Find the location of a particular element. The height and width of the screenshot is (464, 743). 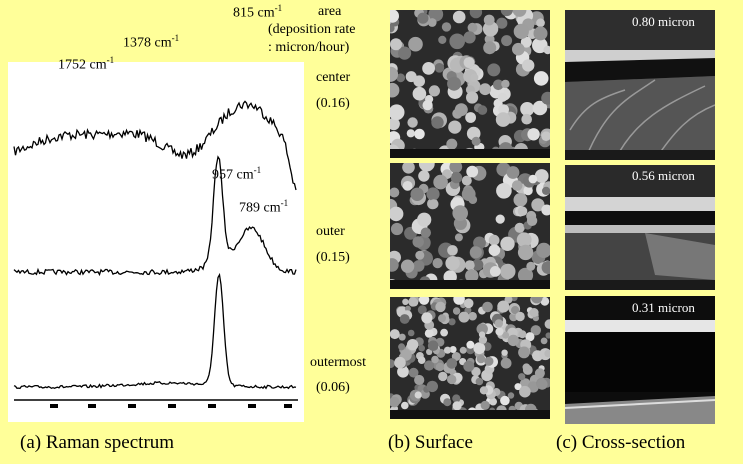

cross-section-image-center is located at coordinates (640, 85).